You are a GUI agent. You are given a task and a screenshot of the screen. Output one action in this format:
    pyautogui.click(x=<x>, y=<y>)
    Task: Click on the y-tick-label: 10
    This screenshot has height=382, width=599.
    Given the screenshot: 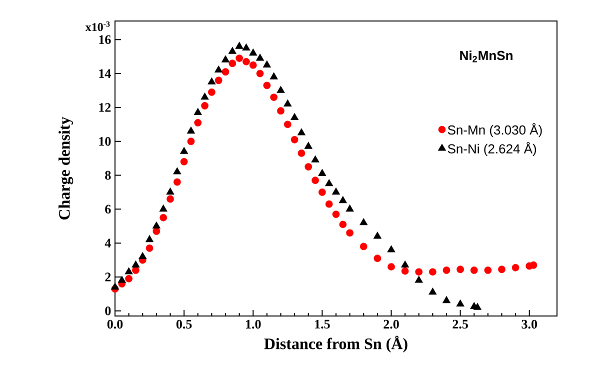 What is the action you would take?
    pyautogui.click(x=105, y=141)
    